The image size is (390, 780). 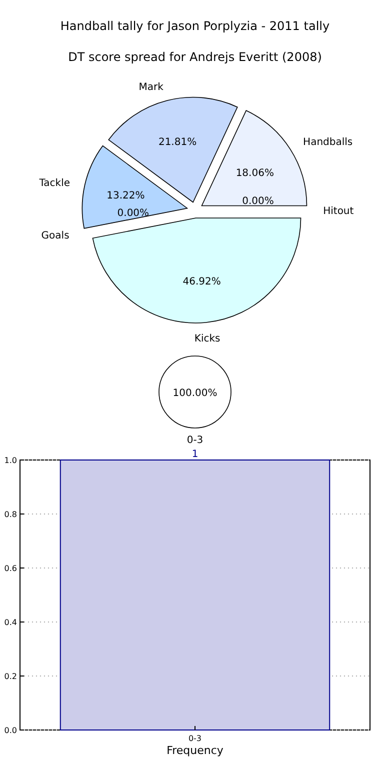 I want to click on slice-label: 0-3, so click(x=195, y=440).